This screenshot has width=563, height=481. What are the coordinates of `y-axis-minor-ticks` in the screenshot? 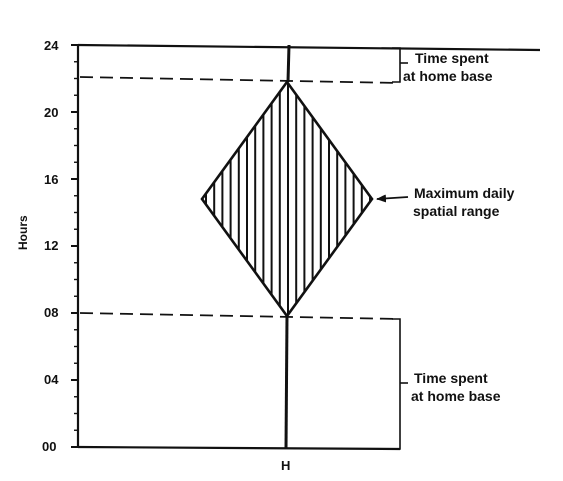 It's located at (76, 246).